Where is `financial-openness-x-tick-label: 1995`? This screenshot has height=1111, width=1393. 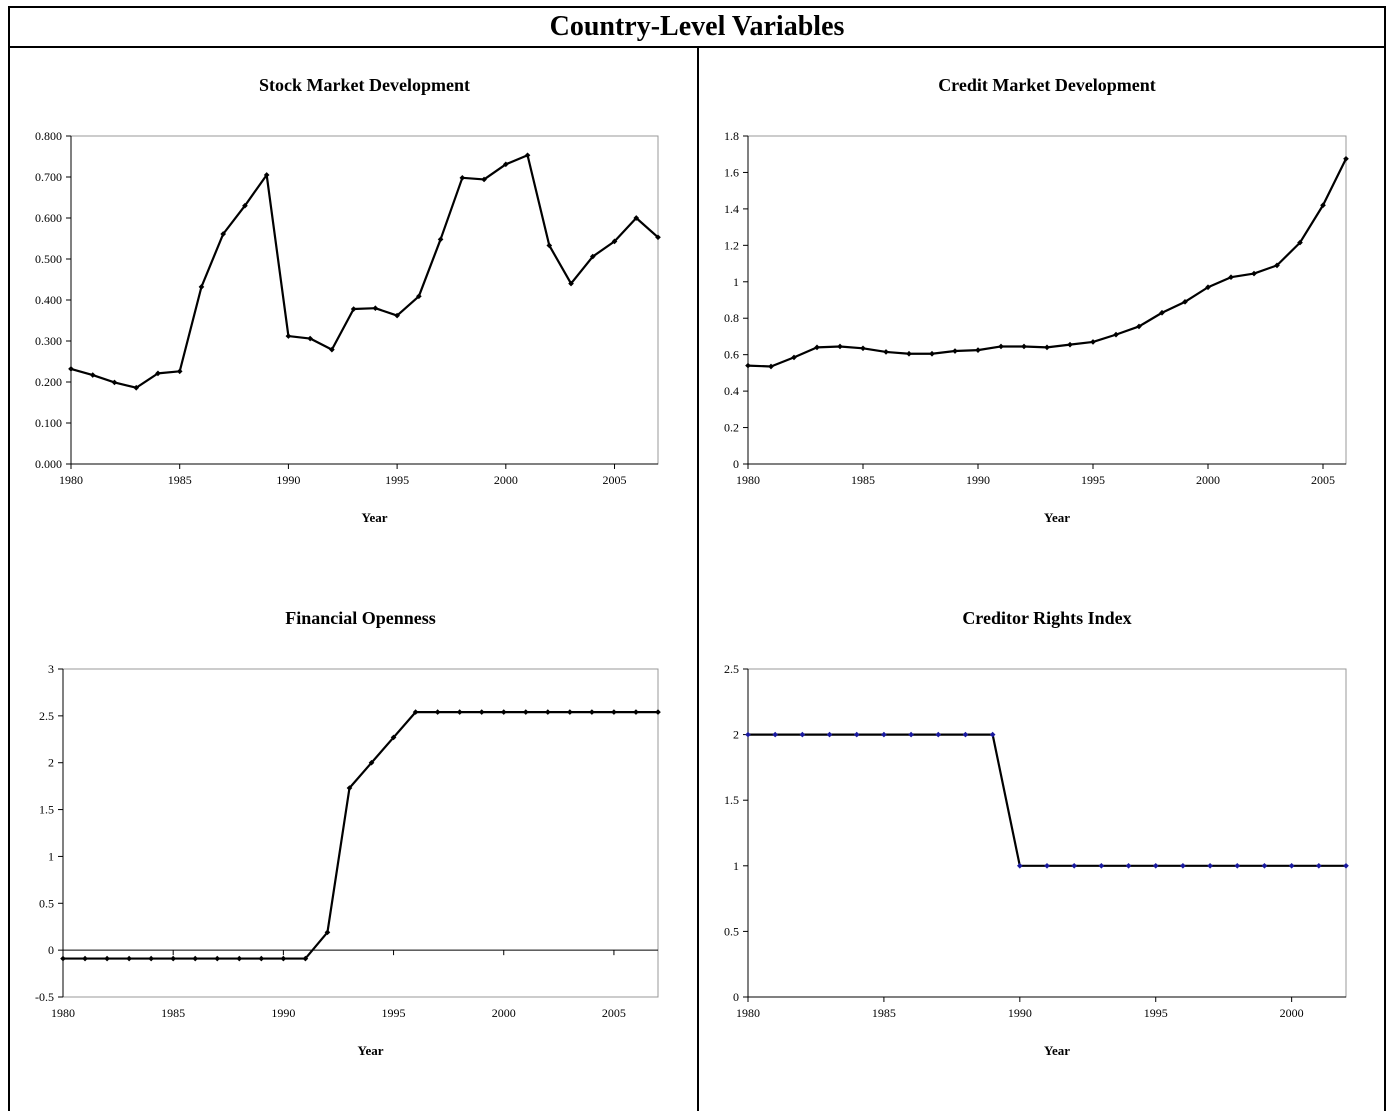
financial-openness-x-tick-label: 1995 is located at coordinates (394, 1013).